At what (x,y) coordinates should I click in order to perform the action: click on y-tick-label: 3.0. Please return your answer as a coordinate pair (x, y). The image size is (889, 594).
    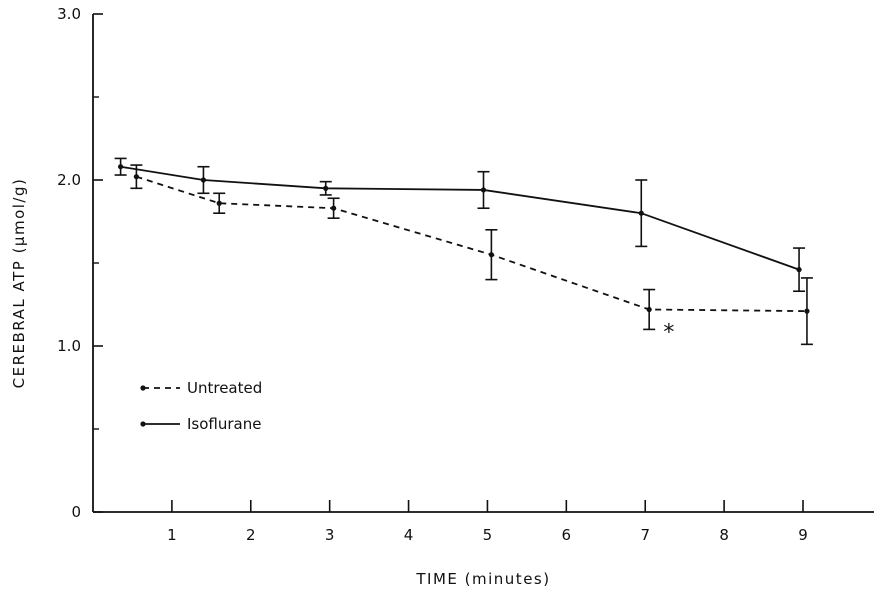
    Looking at the image, I should click on (69, 14).